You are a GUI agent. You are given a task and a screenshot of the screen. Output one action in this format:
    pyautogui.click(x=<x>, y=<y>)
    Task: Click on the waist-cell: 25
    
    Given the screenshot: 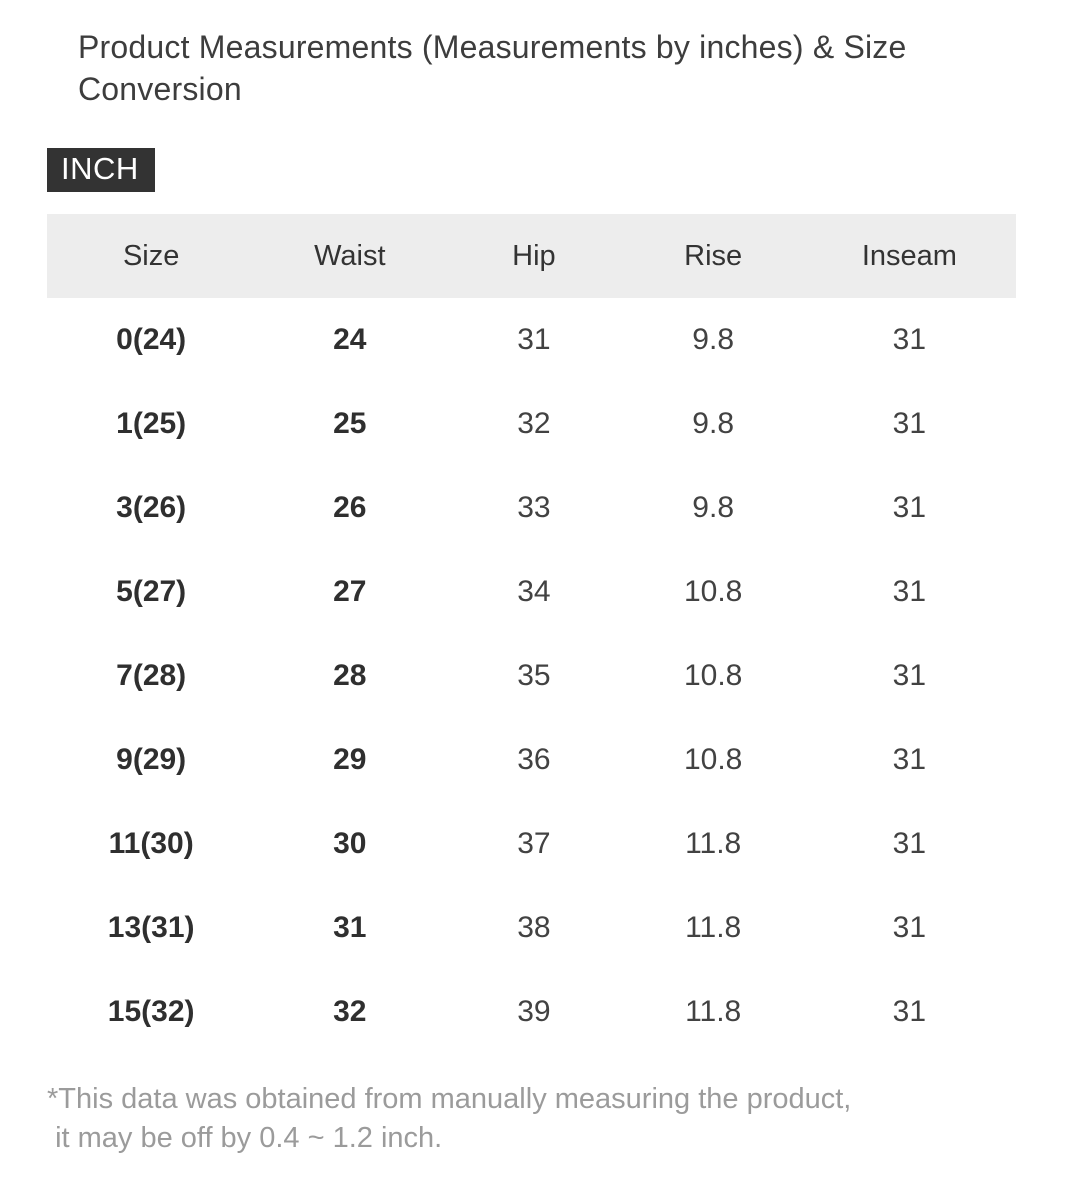 What is the action you would take?
    pyautogui.click(x=350, y=423)
    